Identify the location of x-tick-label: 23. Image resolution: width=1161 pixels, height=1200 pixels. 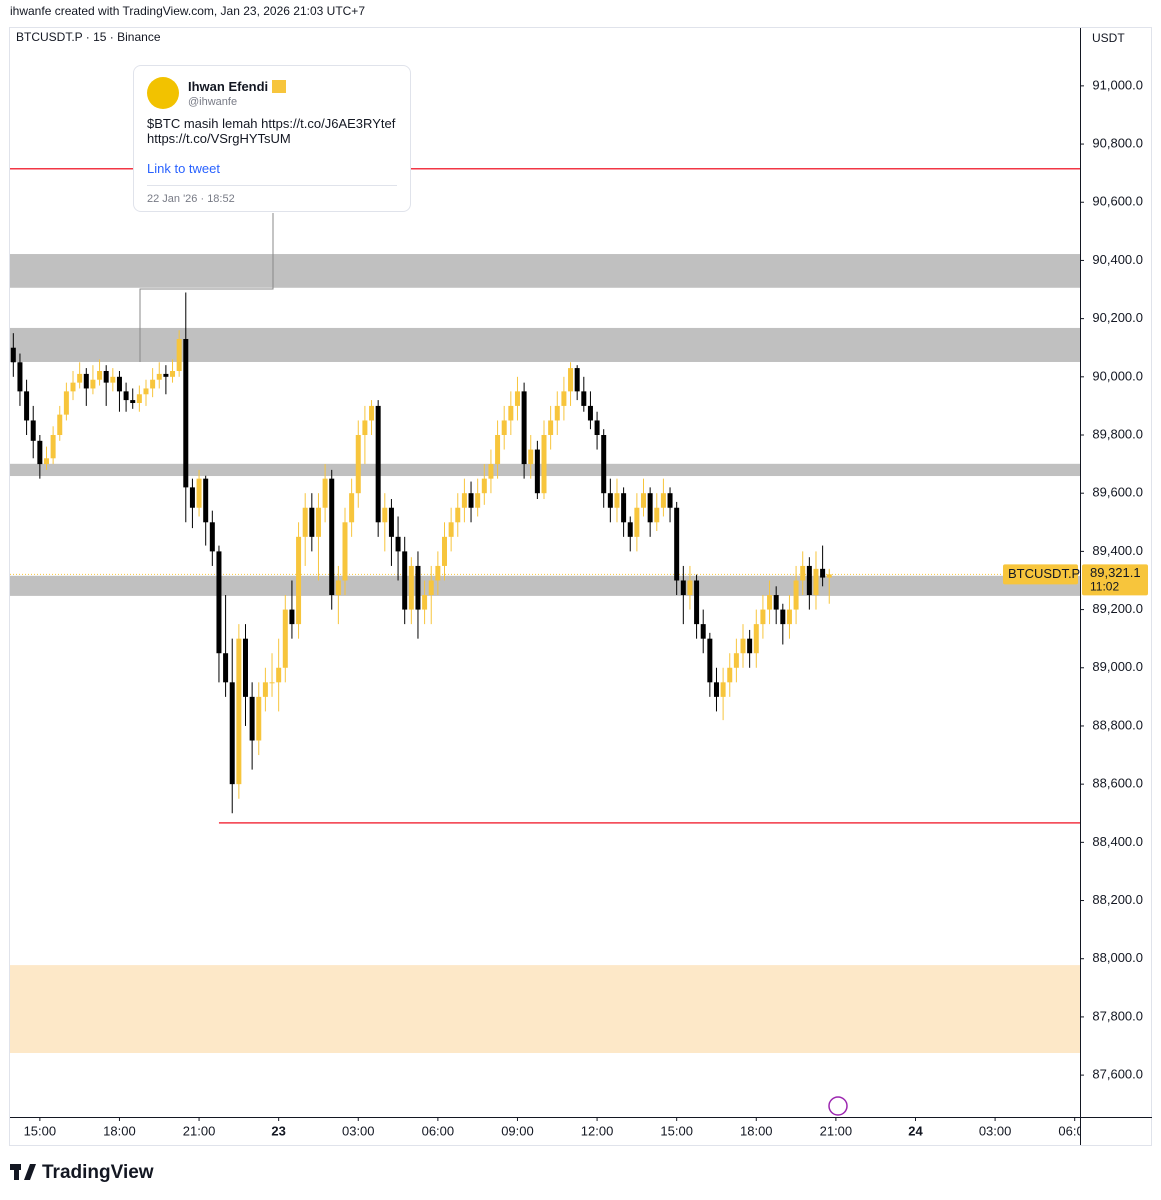
(278, 1130).